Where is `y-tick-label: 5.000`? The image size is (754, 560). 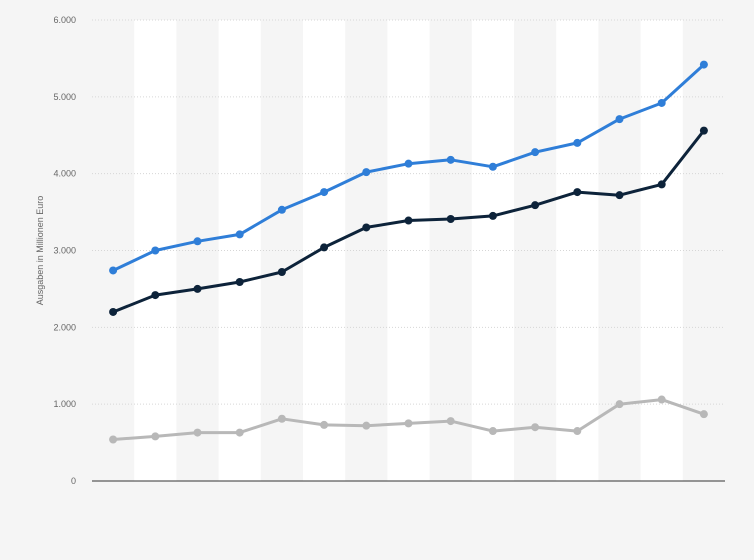 y-tick-label: 5.000 is located at coordinates (64, 97).